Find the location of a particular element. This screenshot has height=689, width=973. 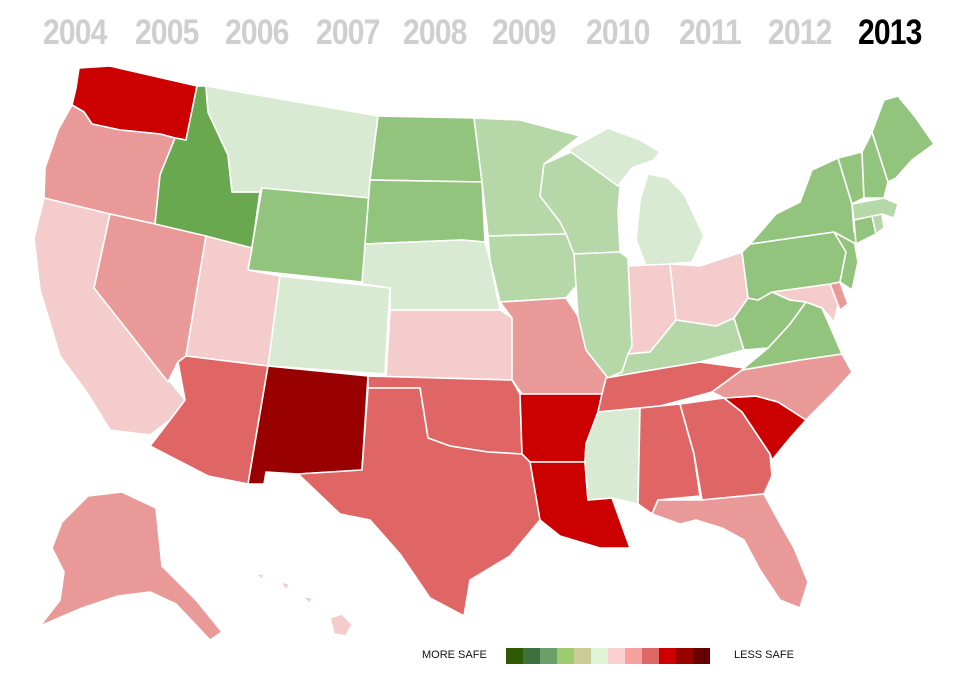

state-maine: Maine is located at coordinates (903, 139).